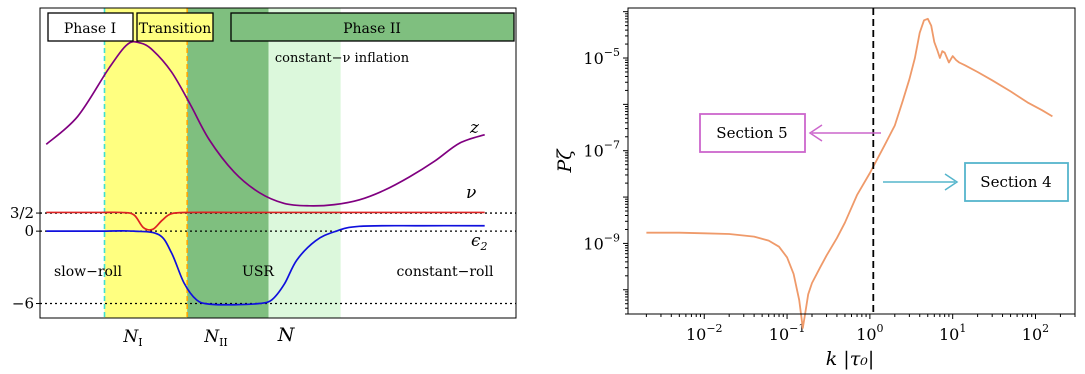 The height and width of the screenshot is (374, 1085). I want to click on section-4-arrowhead, so click(951, 182).